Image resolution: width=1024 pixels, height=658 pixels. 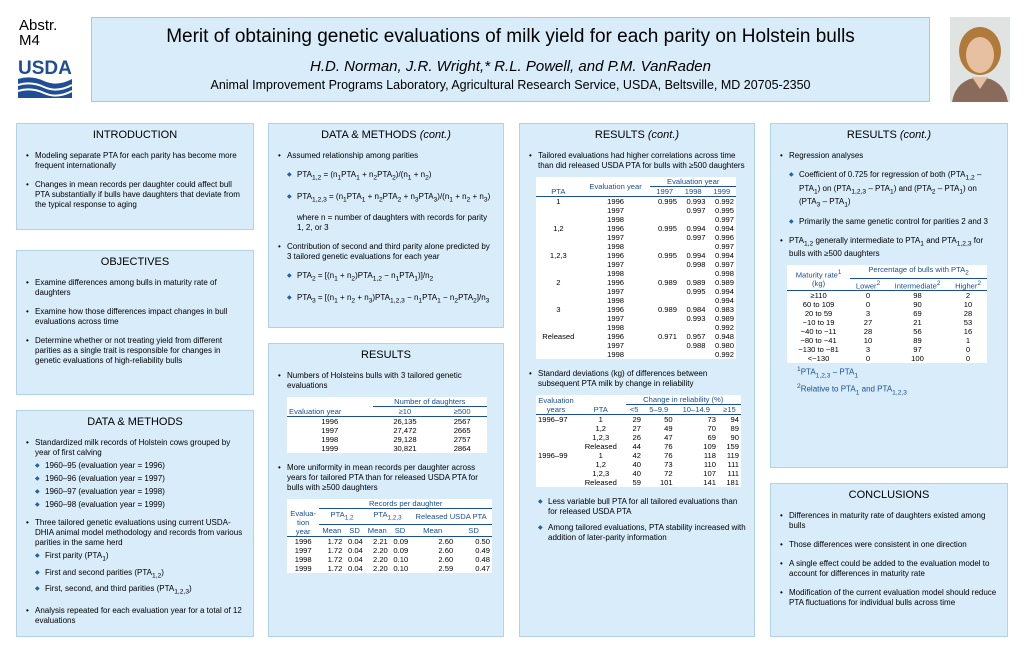 I want to click on table-row: 1997 0.998 0.997, so click(x=636, y=264).